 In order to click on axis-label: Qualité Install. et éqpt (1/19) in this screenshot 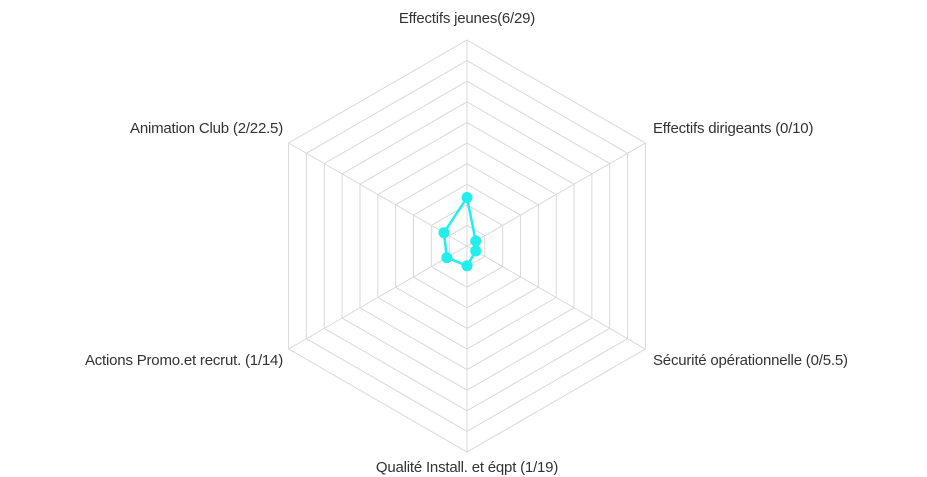, I will do `click(467, 467)`.